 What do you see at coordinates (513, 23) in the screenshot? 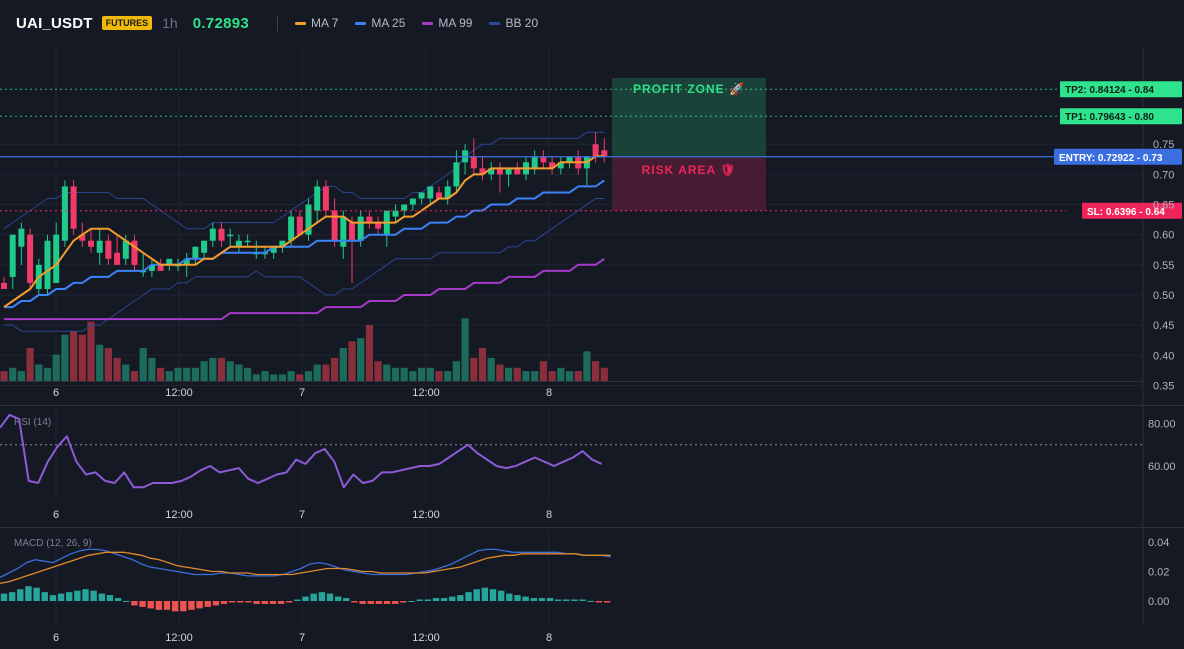
I see `legend-bb20: BB 20` at bounding box center [513, 23].